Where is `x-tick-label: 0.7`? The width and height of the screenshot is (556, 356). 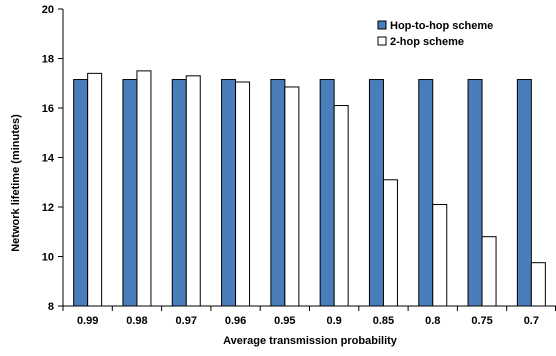 x-tick-label: 0.7 is located at coordinates (531, 321).